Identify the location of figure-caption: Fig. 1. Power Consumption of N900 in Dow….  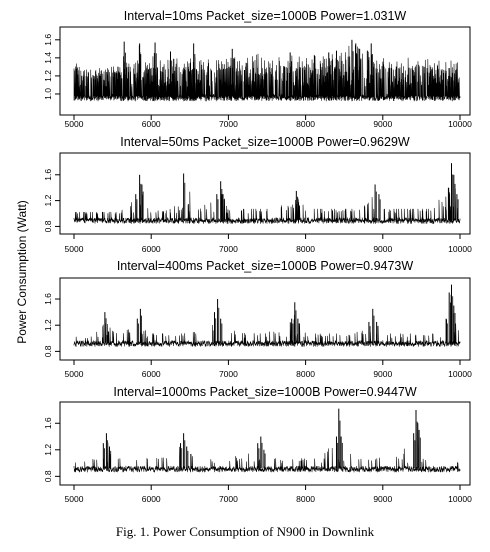
(245, 531).